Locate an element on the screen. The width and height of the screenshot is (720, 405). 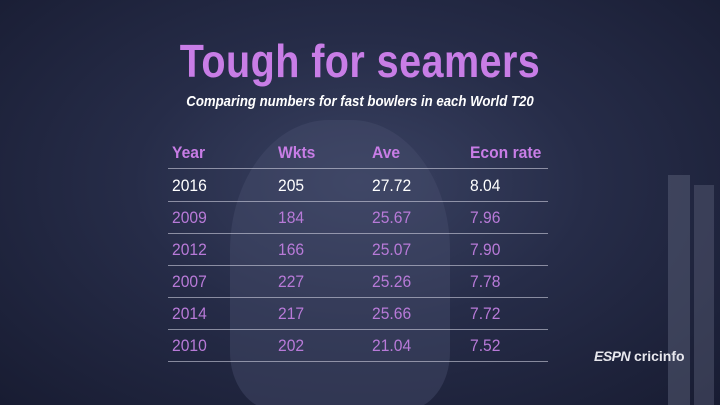
column-header: Wkts is located at coordinates (297, 152).